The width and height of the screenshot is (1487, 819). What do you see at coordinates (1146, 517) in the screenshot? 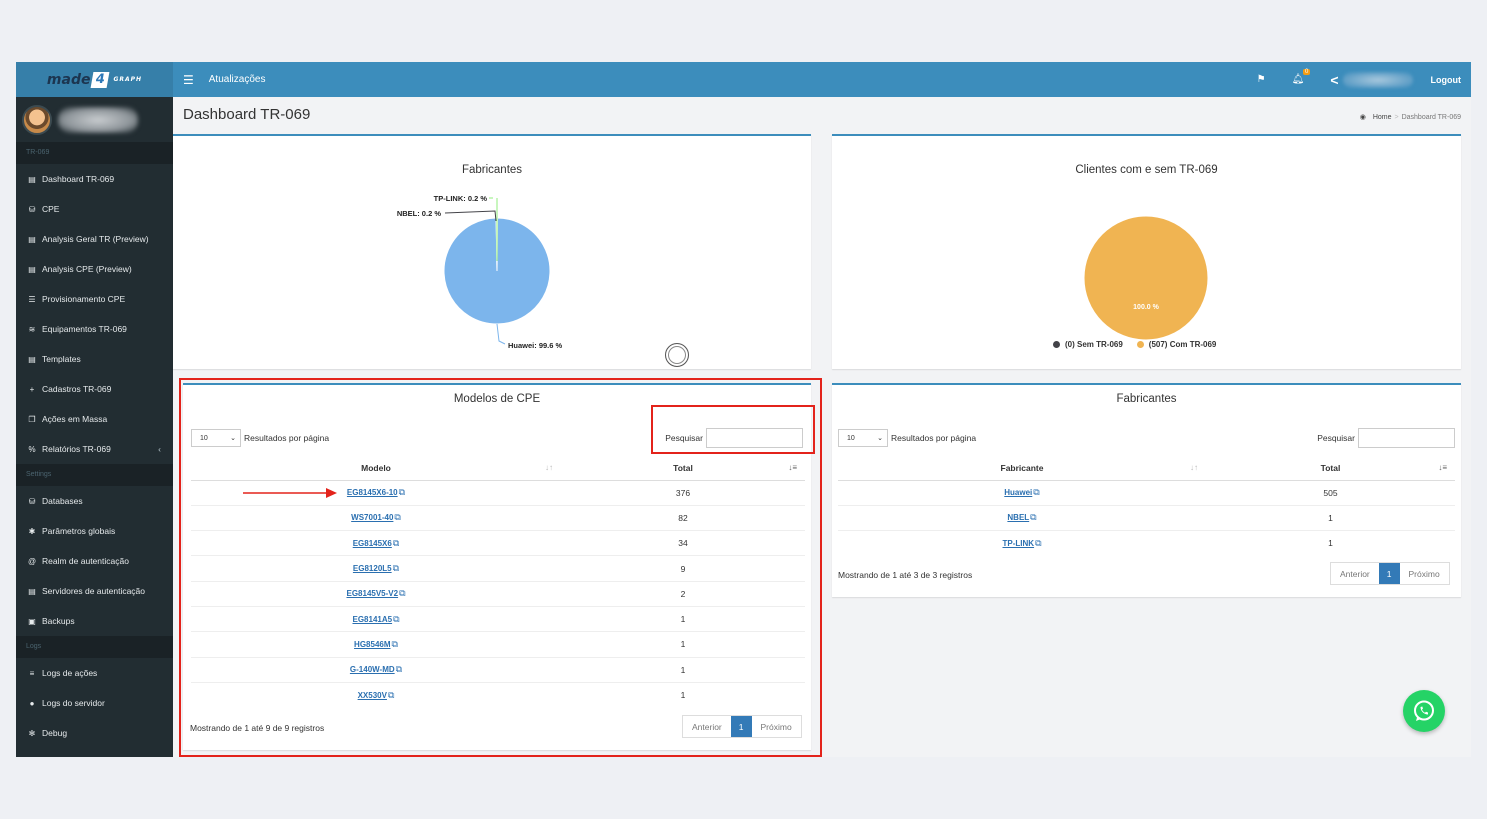
I see `table-row: NBEL⧉ 1` at bounding box center [1146, 517].